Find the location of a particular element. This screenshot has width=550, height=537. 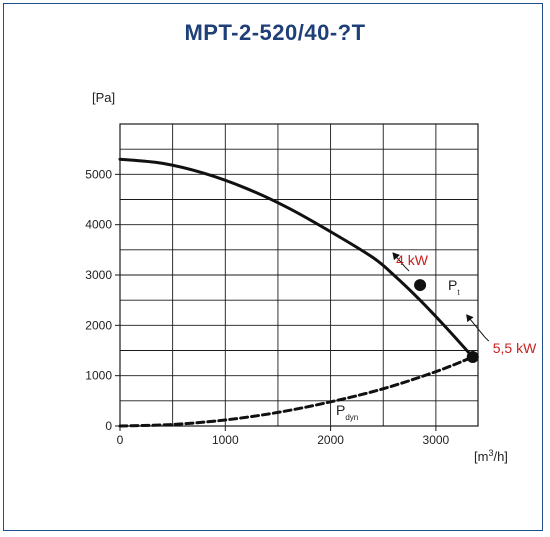

series-line-pdyn is located at coordinates (296, 391).